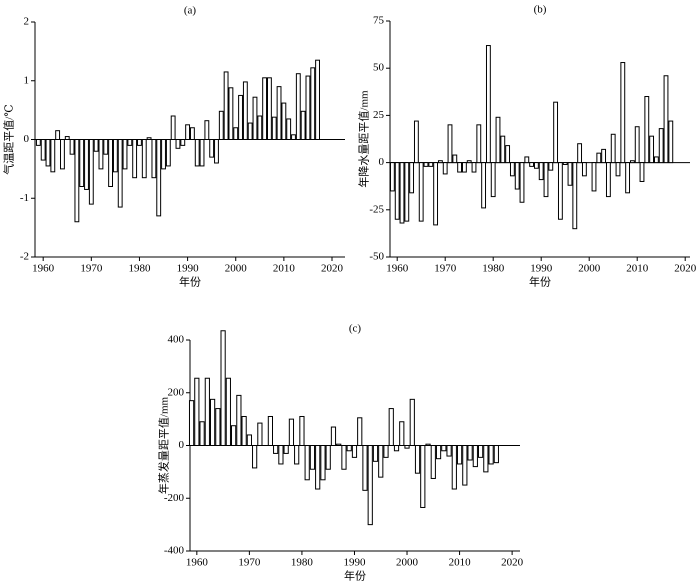  I want to click on x-tick-label: 1970, so click(91, 269).